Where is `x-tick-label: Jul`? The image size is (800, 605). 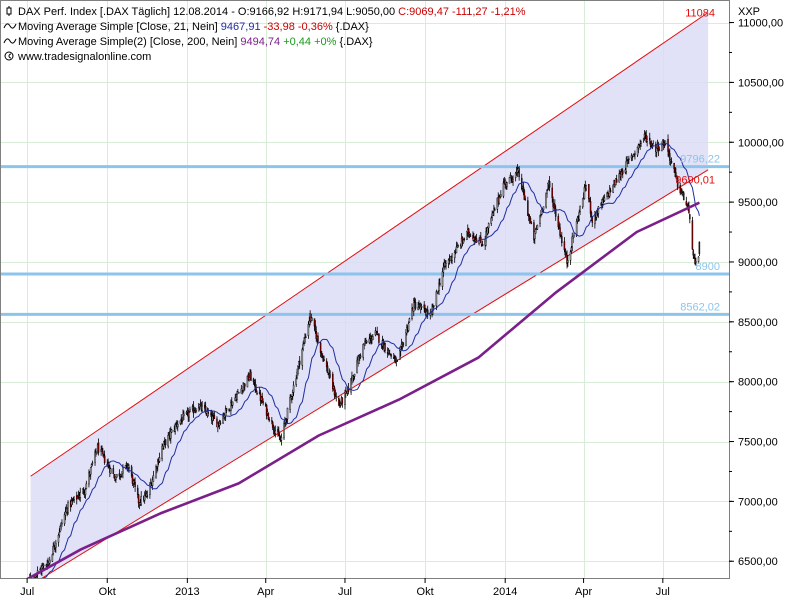 x-tick-label: Jul is located at coordinates (345, 592).